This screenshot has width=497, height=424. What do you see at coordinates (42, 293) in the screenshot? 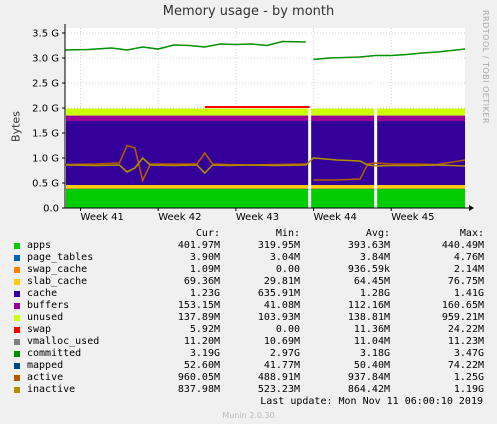
I see `legend-name: cache` at bounding box center [42, 293].